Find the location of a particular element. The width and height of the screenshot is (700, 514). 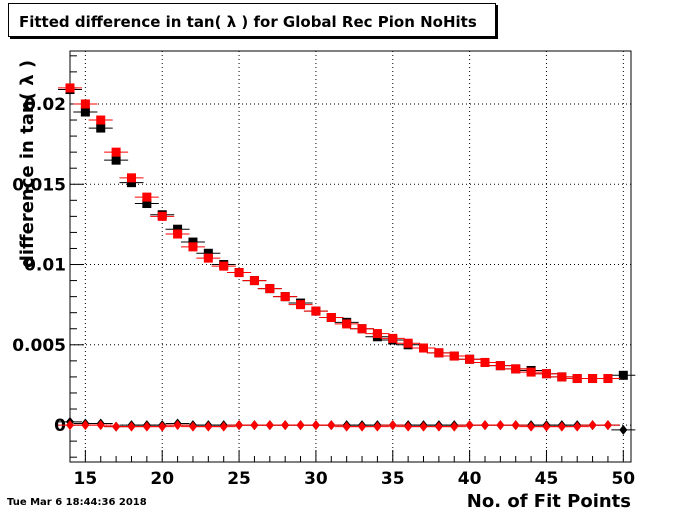

x-tick-label: 20 is located at coordinates (162, 479).